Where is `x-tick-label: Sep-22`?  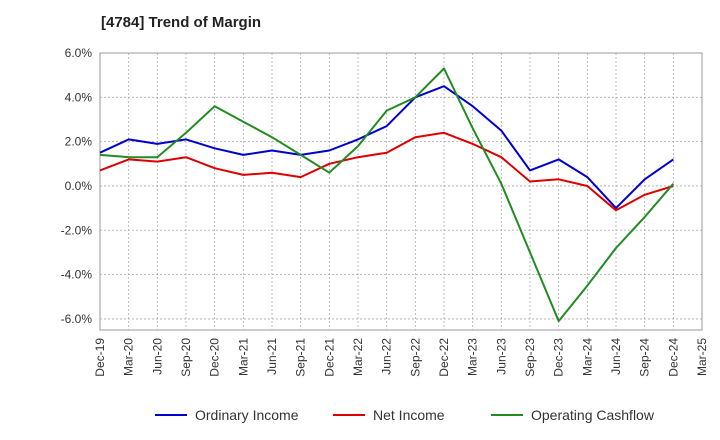 x-tick-label: Sep-22 is located at coordinates (415, 357).